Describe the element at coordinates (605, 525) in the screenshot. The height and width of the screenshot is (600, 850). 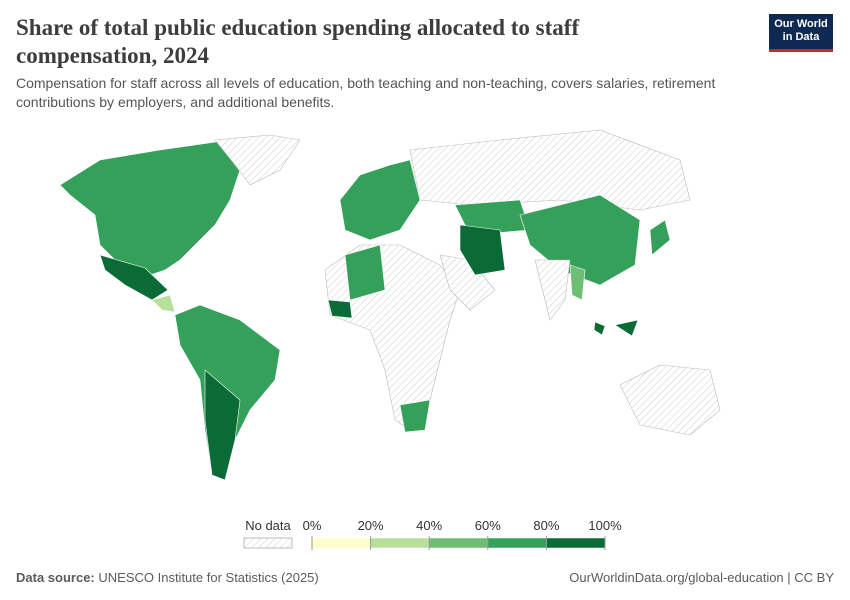
I see `legend-tick-label: 100%` at that location.